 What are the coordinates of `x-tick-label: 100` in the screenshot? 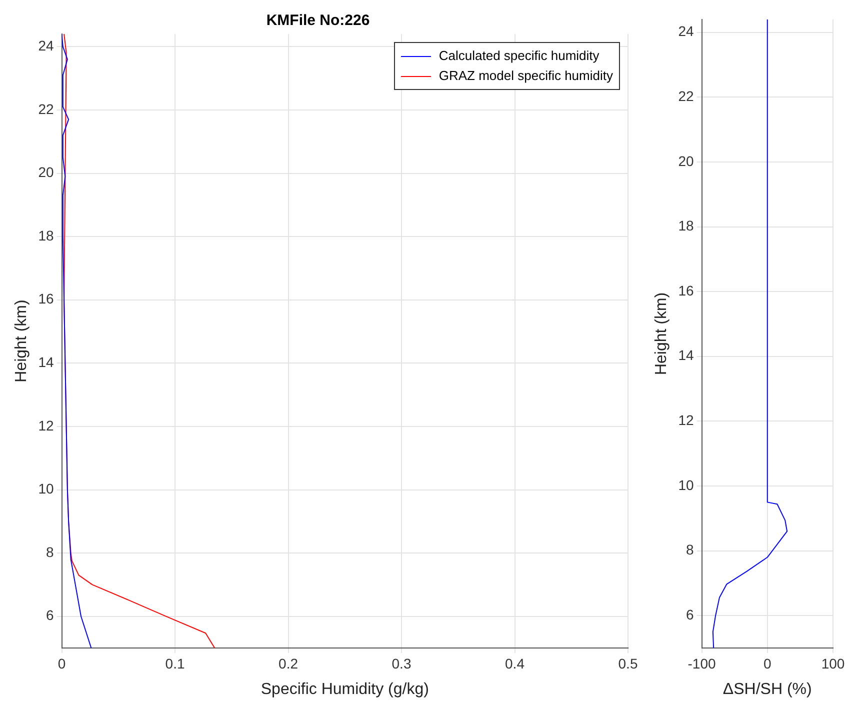 It's located at (833, 663).